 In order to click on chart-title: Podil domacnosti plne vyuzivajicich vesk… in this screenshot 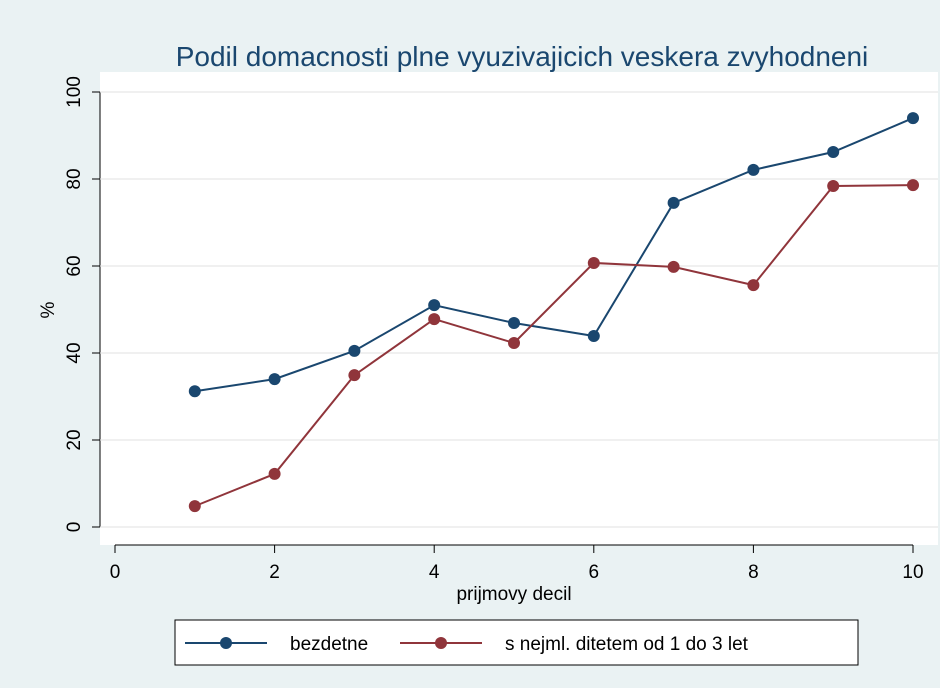, I will do `click(522, 56)`.